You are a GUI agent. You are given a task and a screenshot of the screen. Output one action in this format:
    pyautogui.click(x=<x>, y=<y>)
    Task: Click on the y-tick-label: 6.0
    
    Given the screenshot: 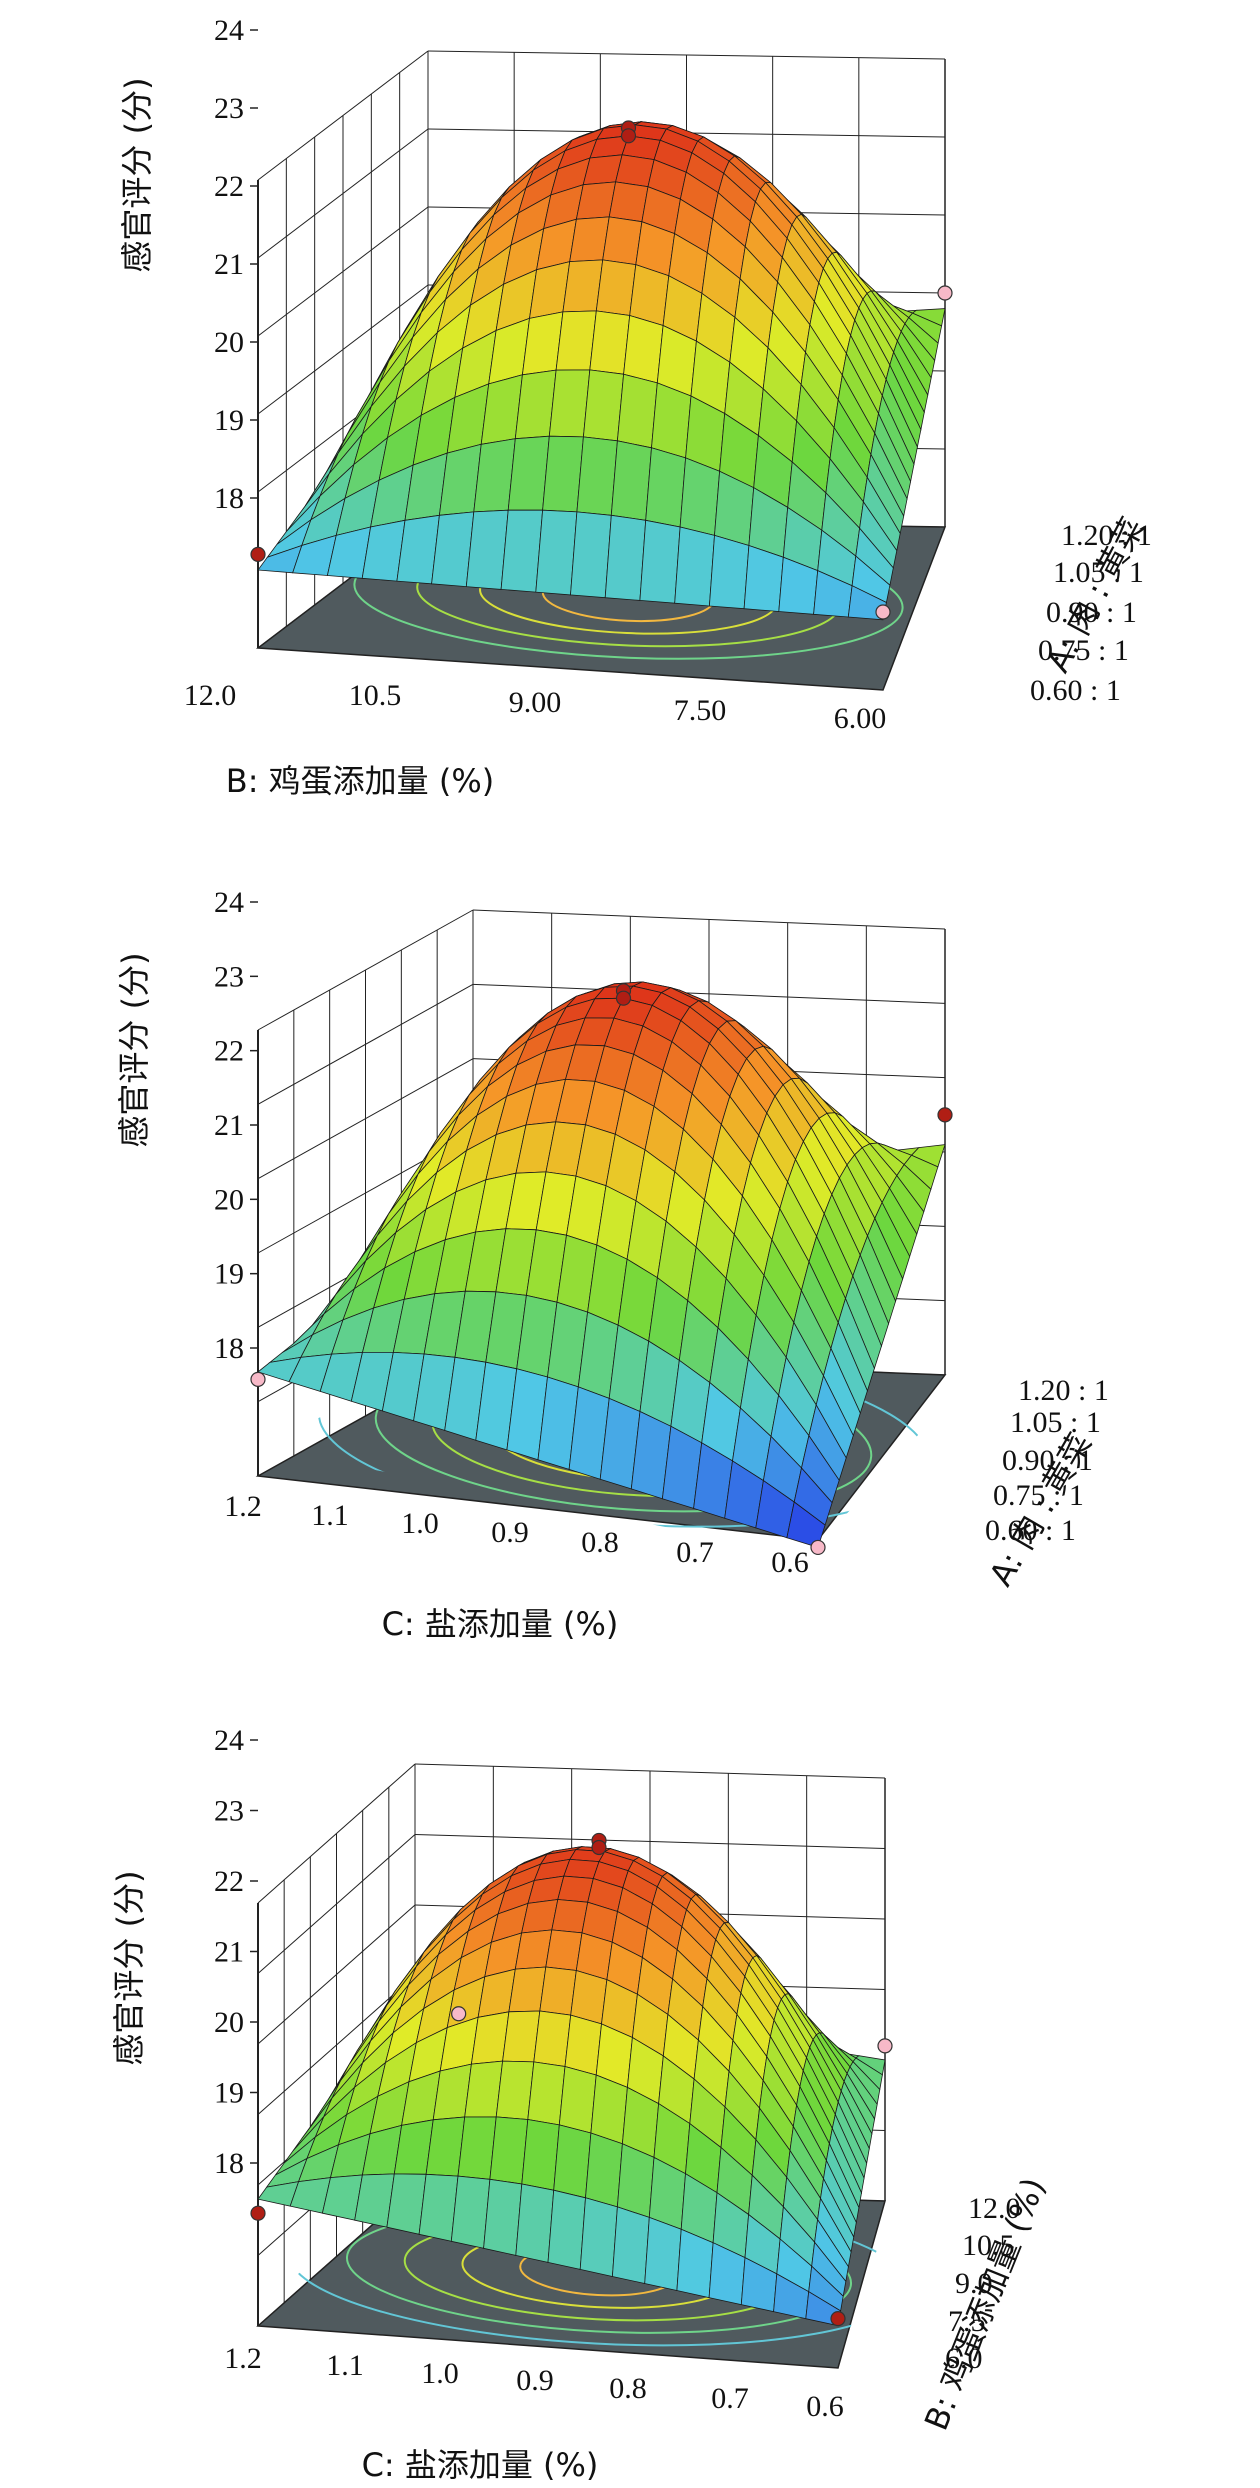 What is the action you would take?
    pyautogui.click(x=964, y=2358)
    